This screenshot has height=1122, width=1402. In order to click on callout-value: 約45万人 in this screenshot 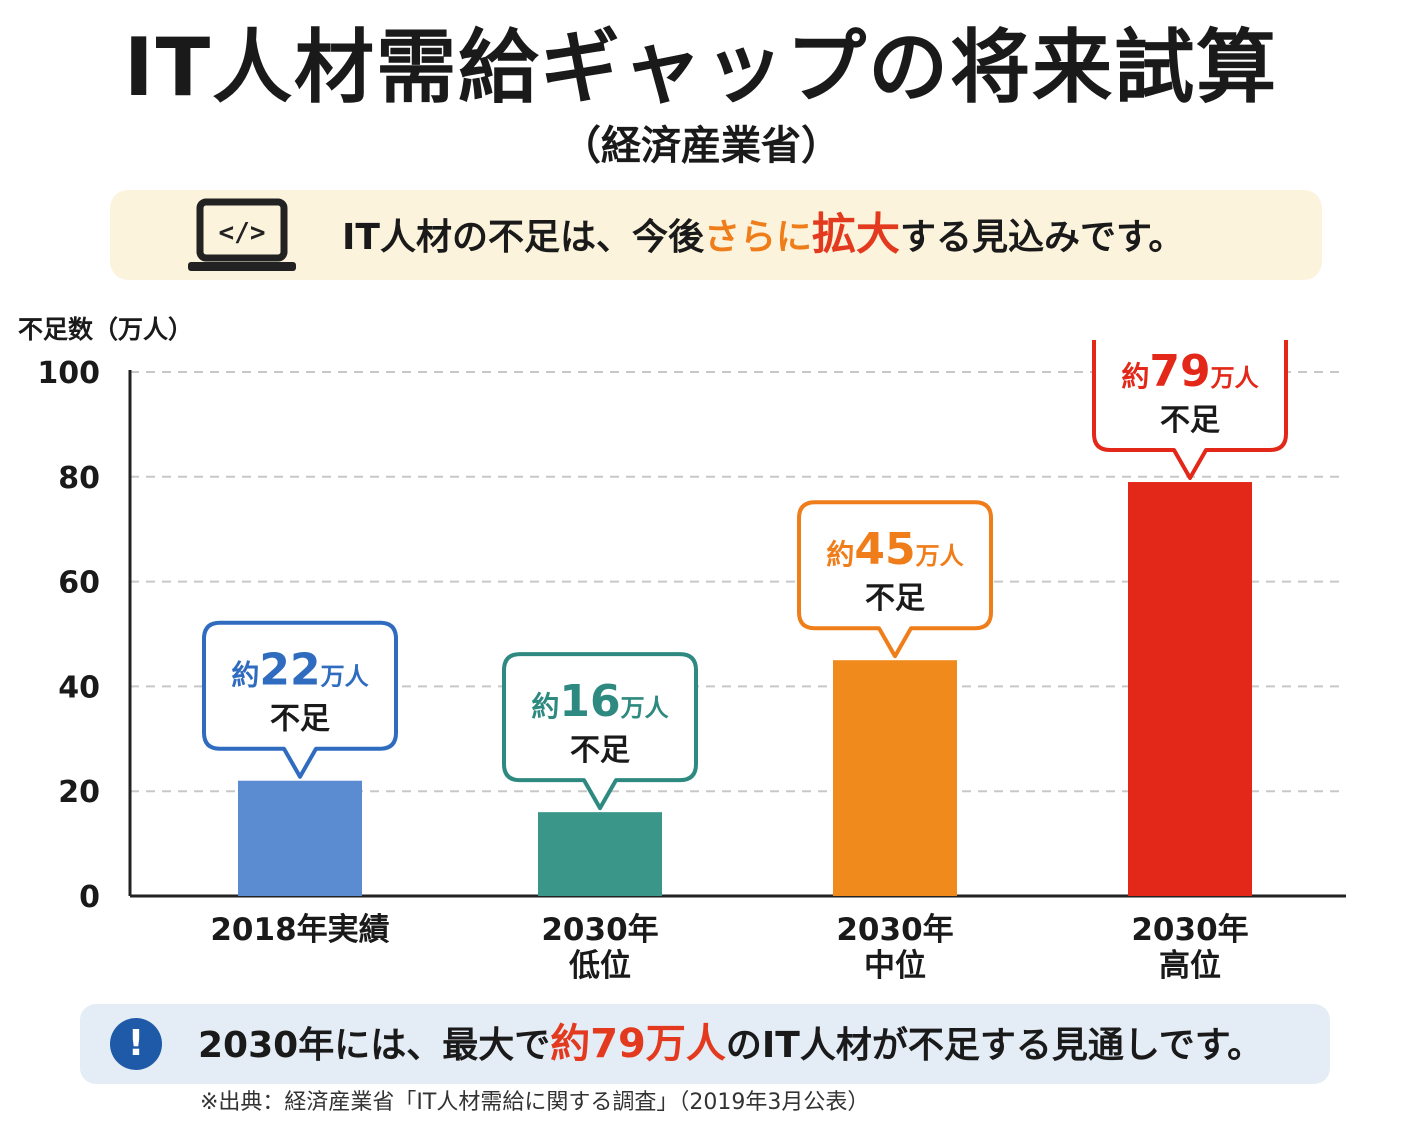, I will do `click(894, 549)`.